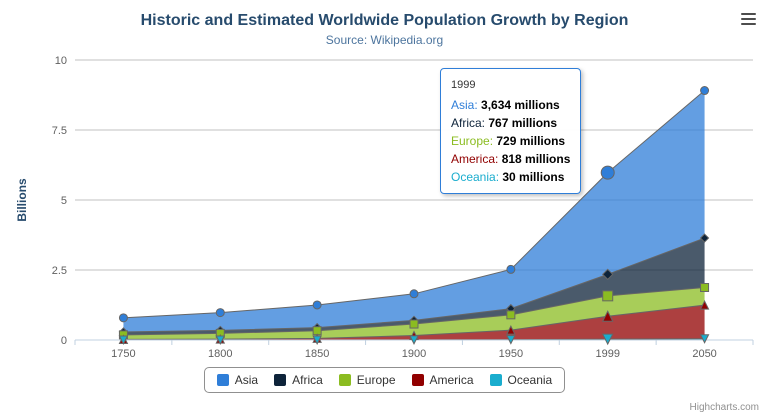 Image resolution: width=769 pixels, height=416 pixels. I want to click on tooltip-series-value: 818 millions, so click(536, 159).